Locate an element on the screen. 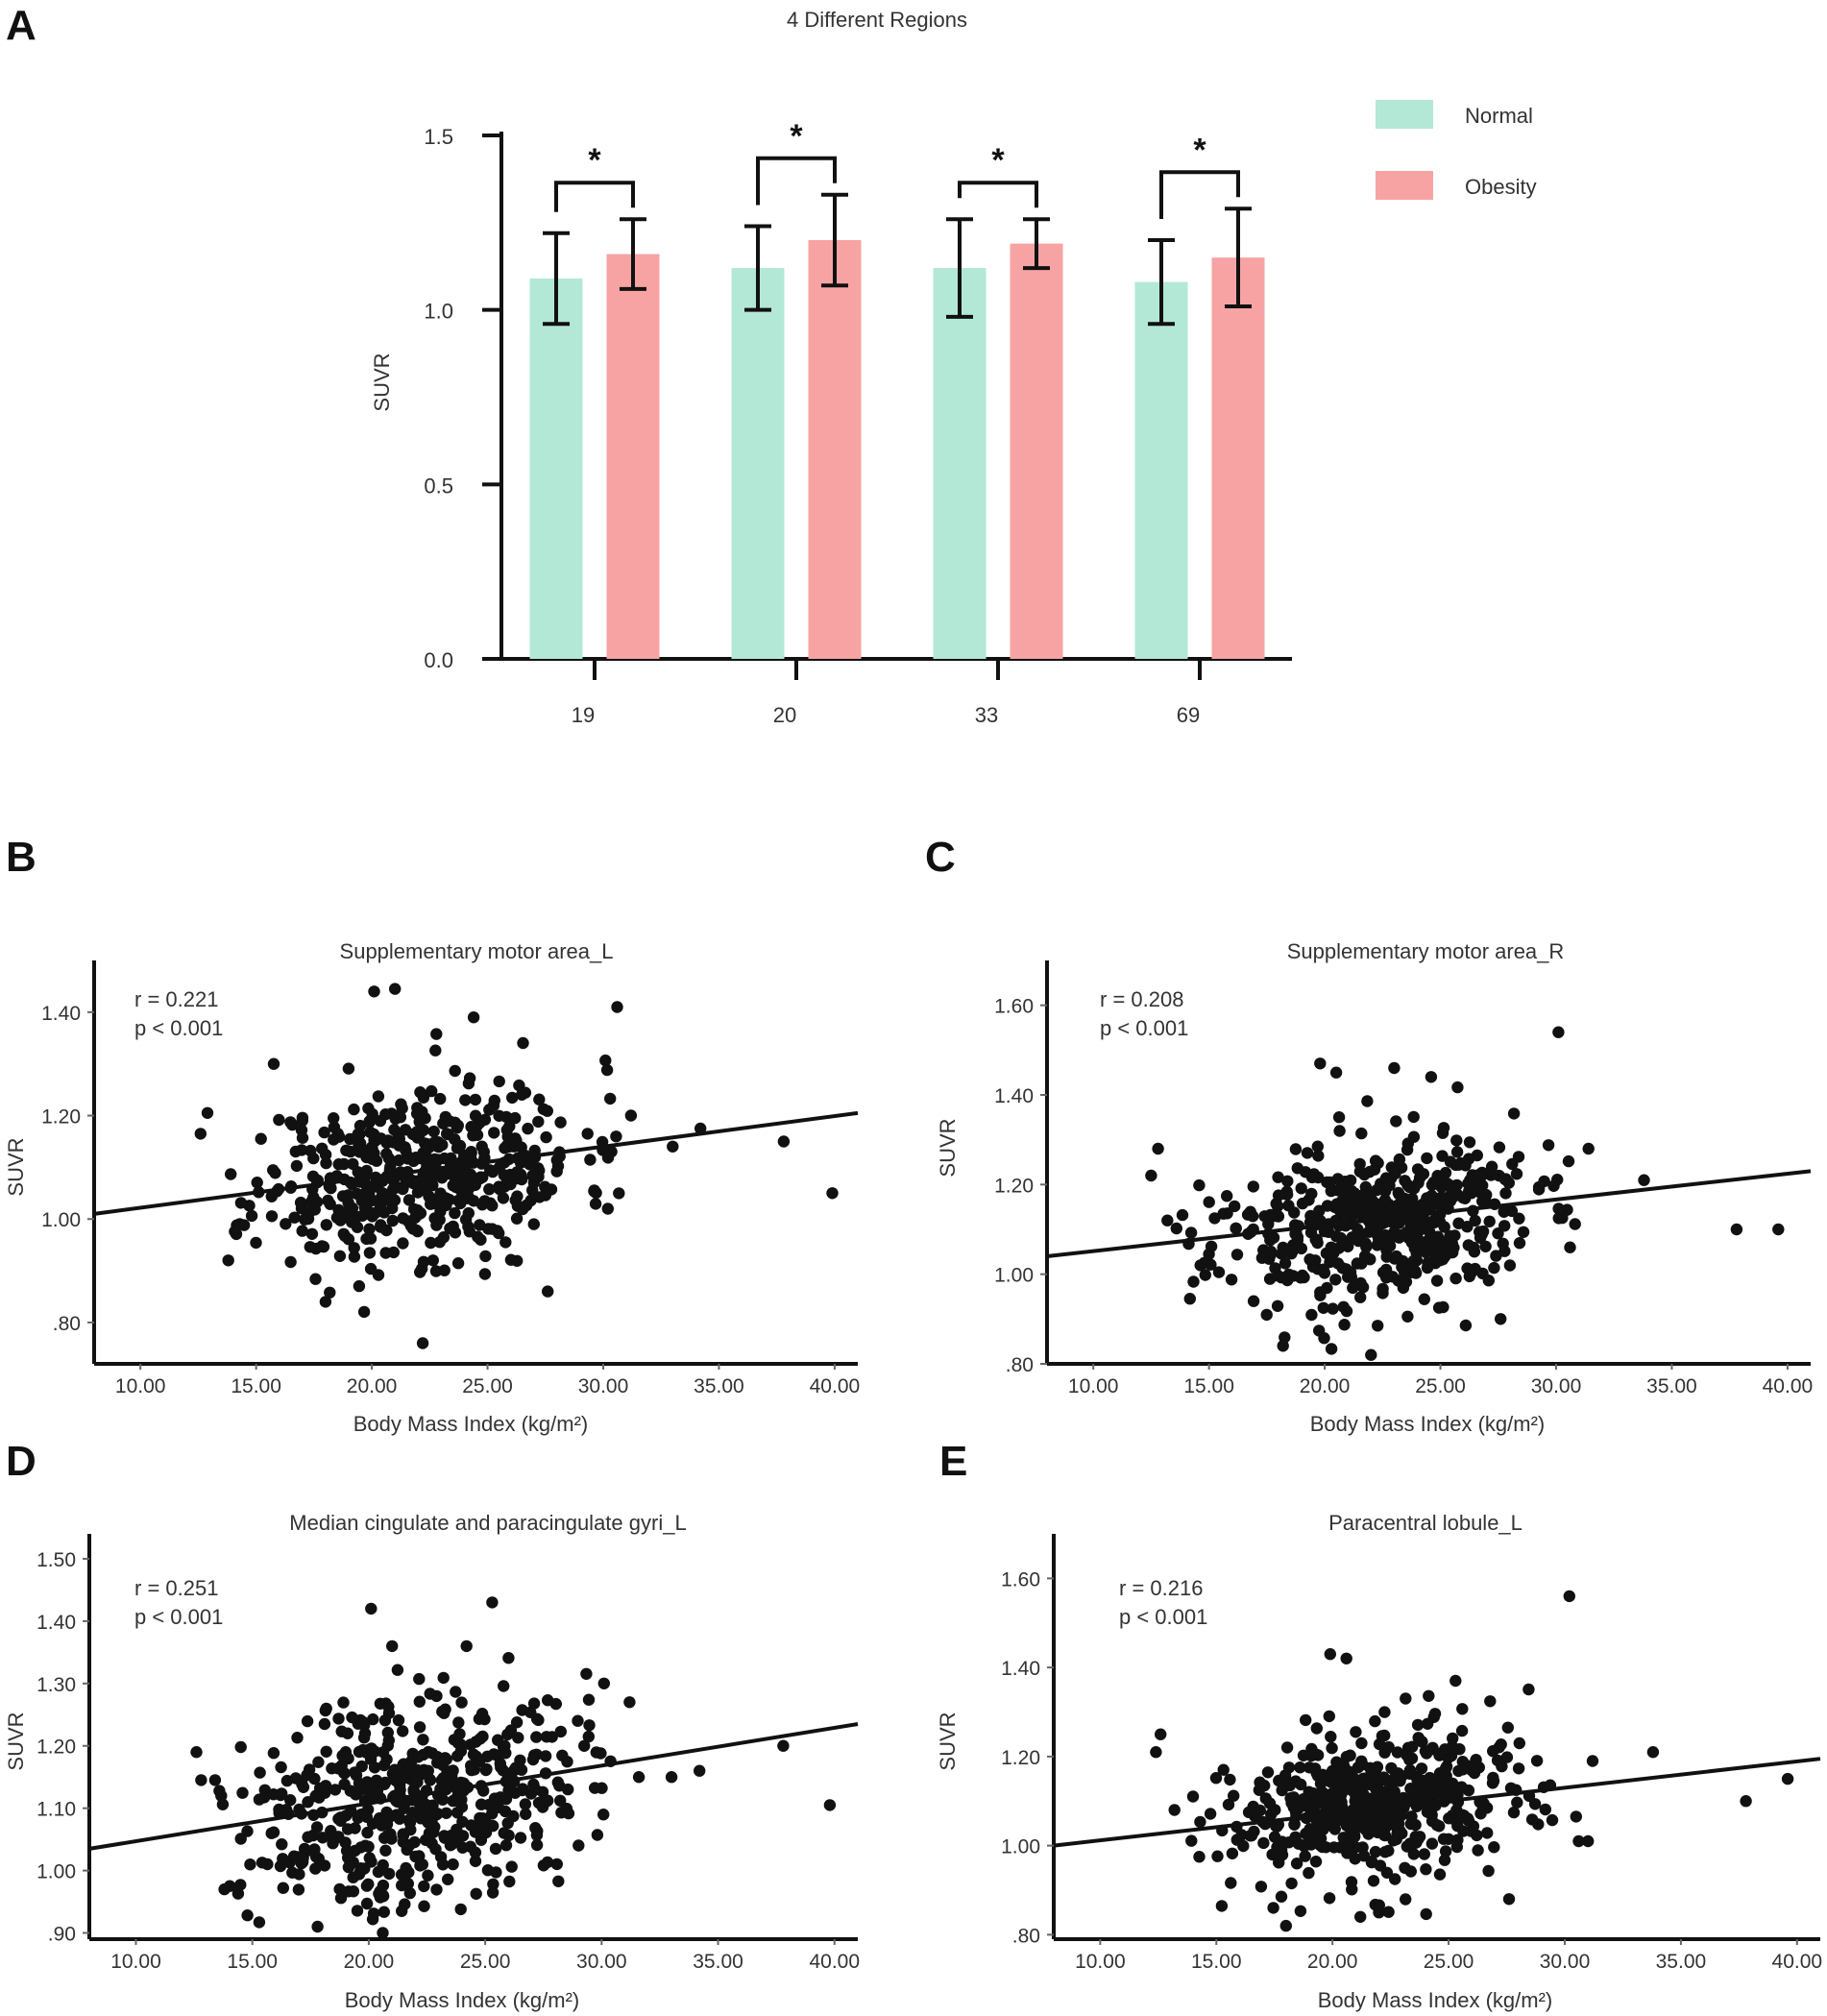  chart-a-bar-obesity is located at coordinates (1036, 451).